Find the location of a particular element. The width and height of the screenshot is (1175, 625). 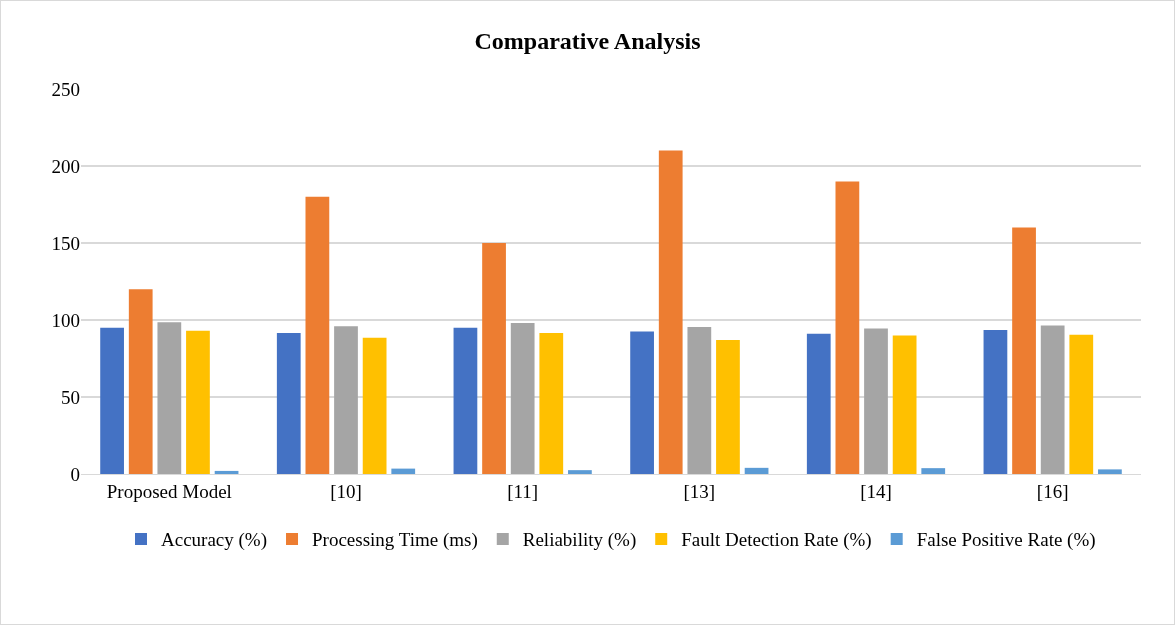

x-tick-label: [16] is located at coordinates (1052, 491).